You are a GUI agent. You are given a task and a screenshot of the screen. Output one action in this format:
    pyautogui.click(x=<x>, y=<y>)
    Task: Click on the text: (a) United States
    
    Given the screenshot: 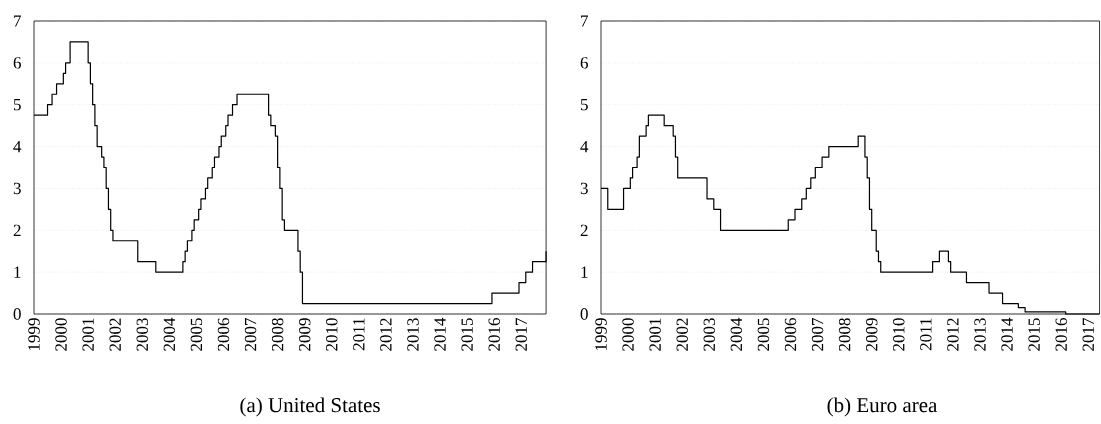 What is the action you would take?
    pyautogui.click(x=310, y=407)
    